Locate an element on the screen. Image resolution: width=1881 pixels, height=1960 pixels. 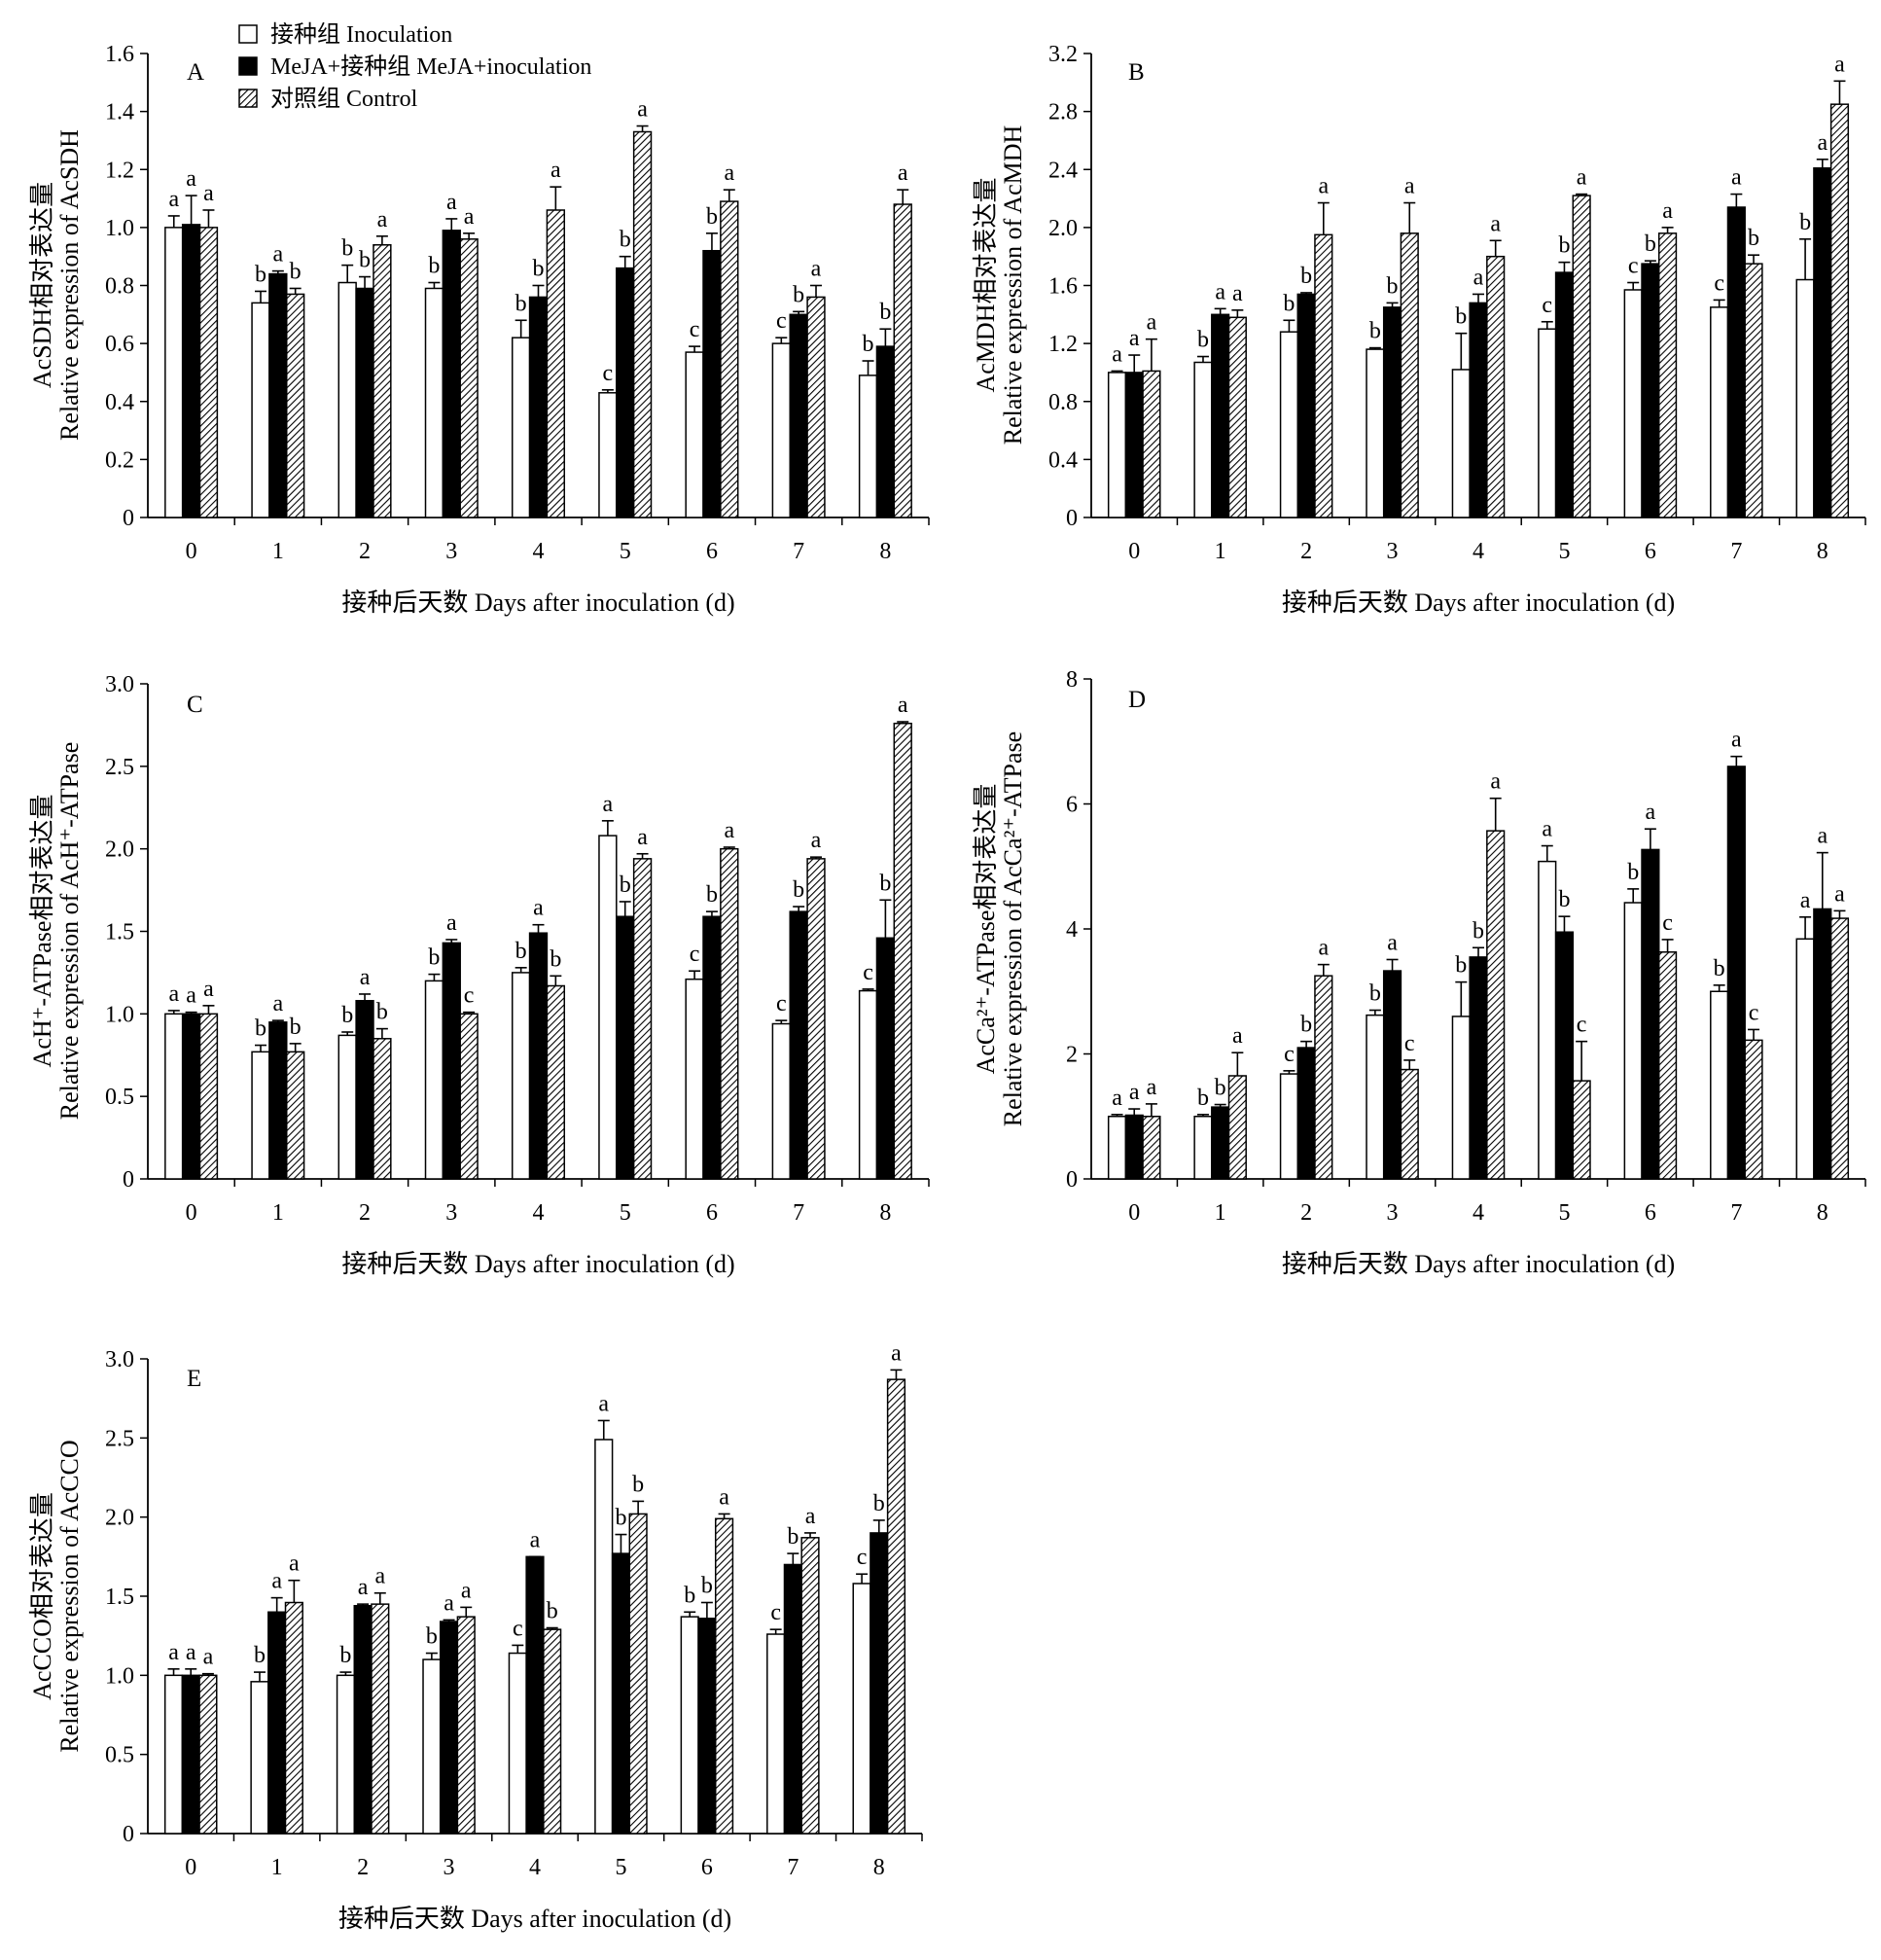
y-tick-label: 1.6 is located at coordinates (119, 54).